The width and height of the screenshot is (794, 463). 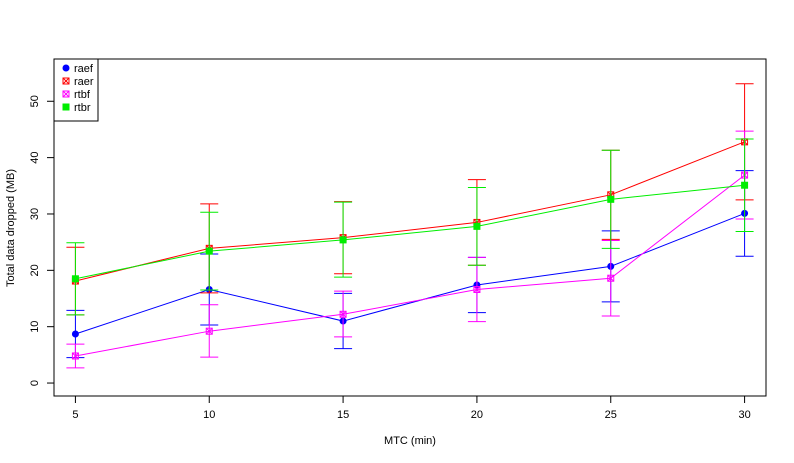 I want to click on legend-box, so click(x=76, y=90).